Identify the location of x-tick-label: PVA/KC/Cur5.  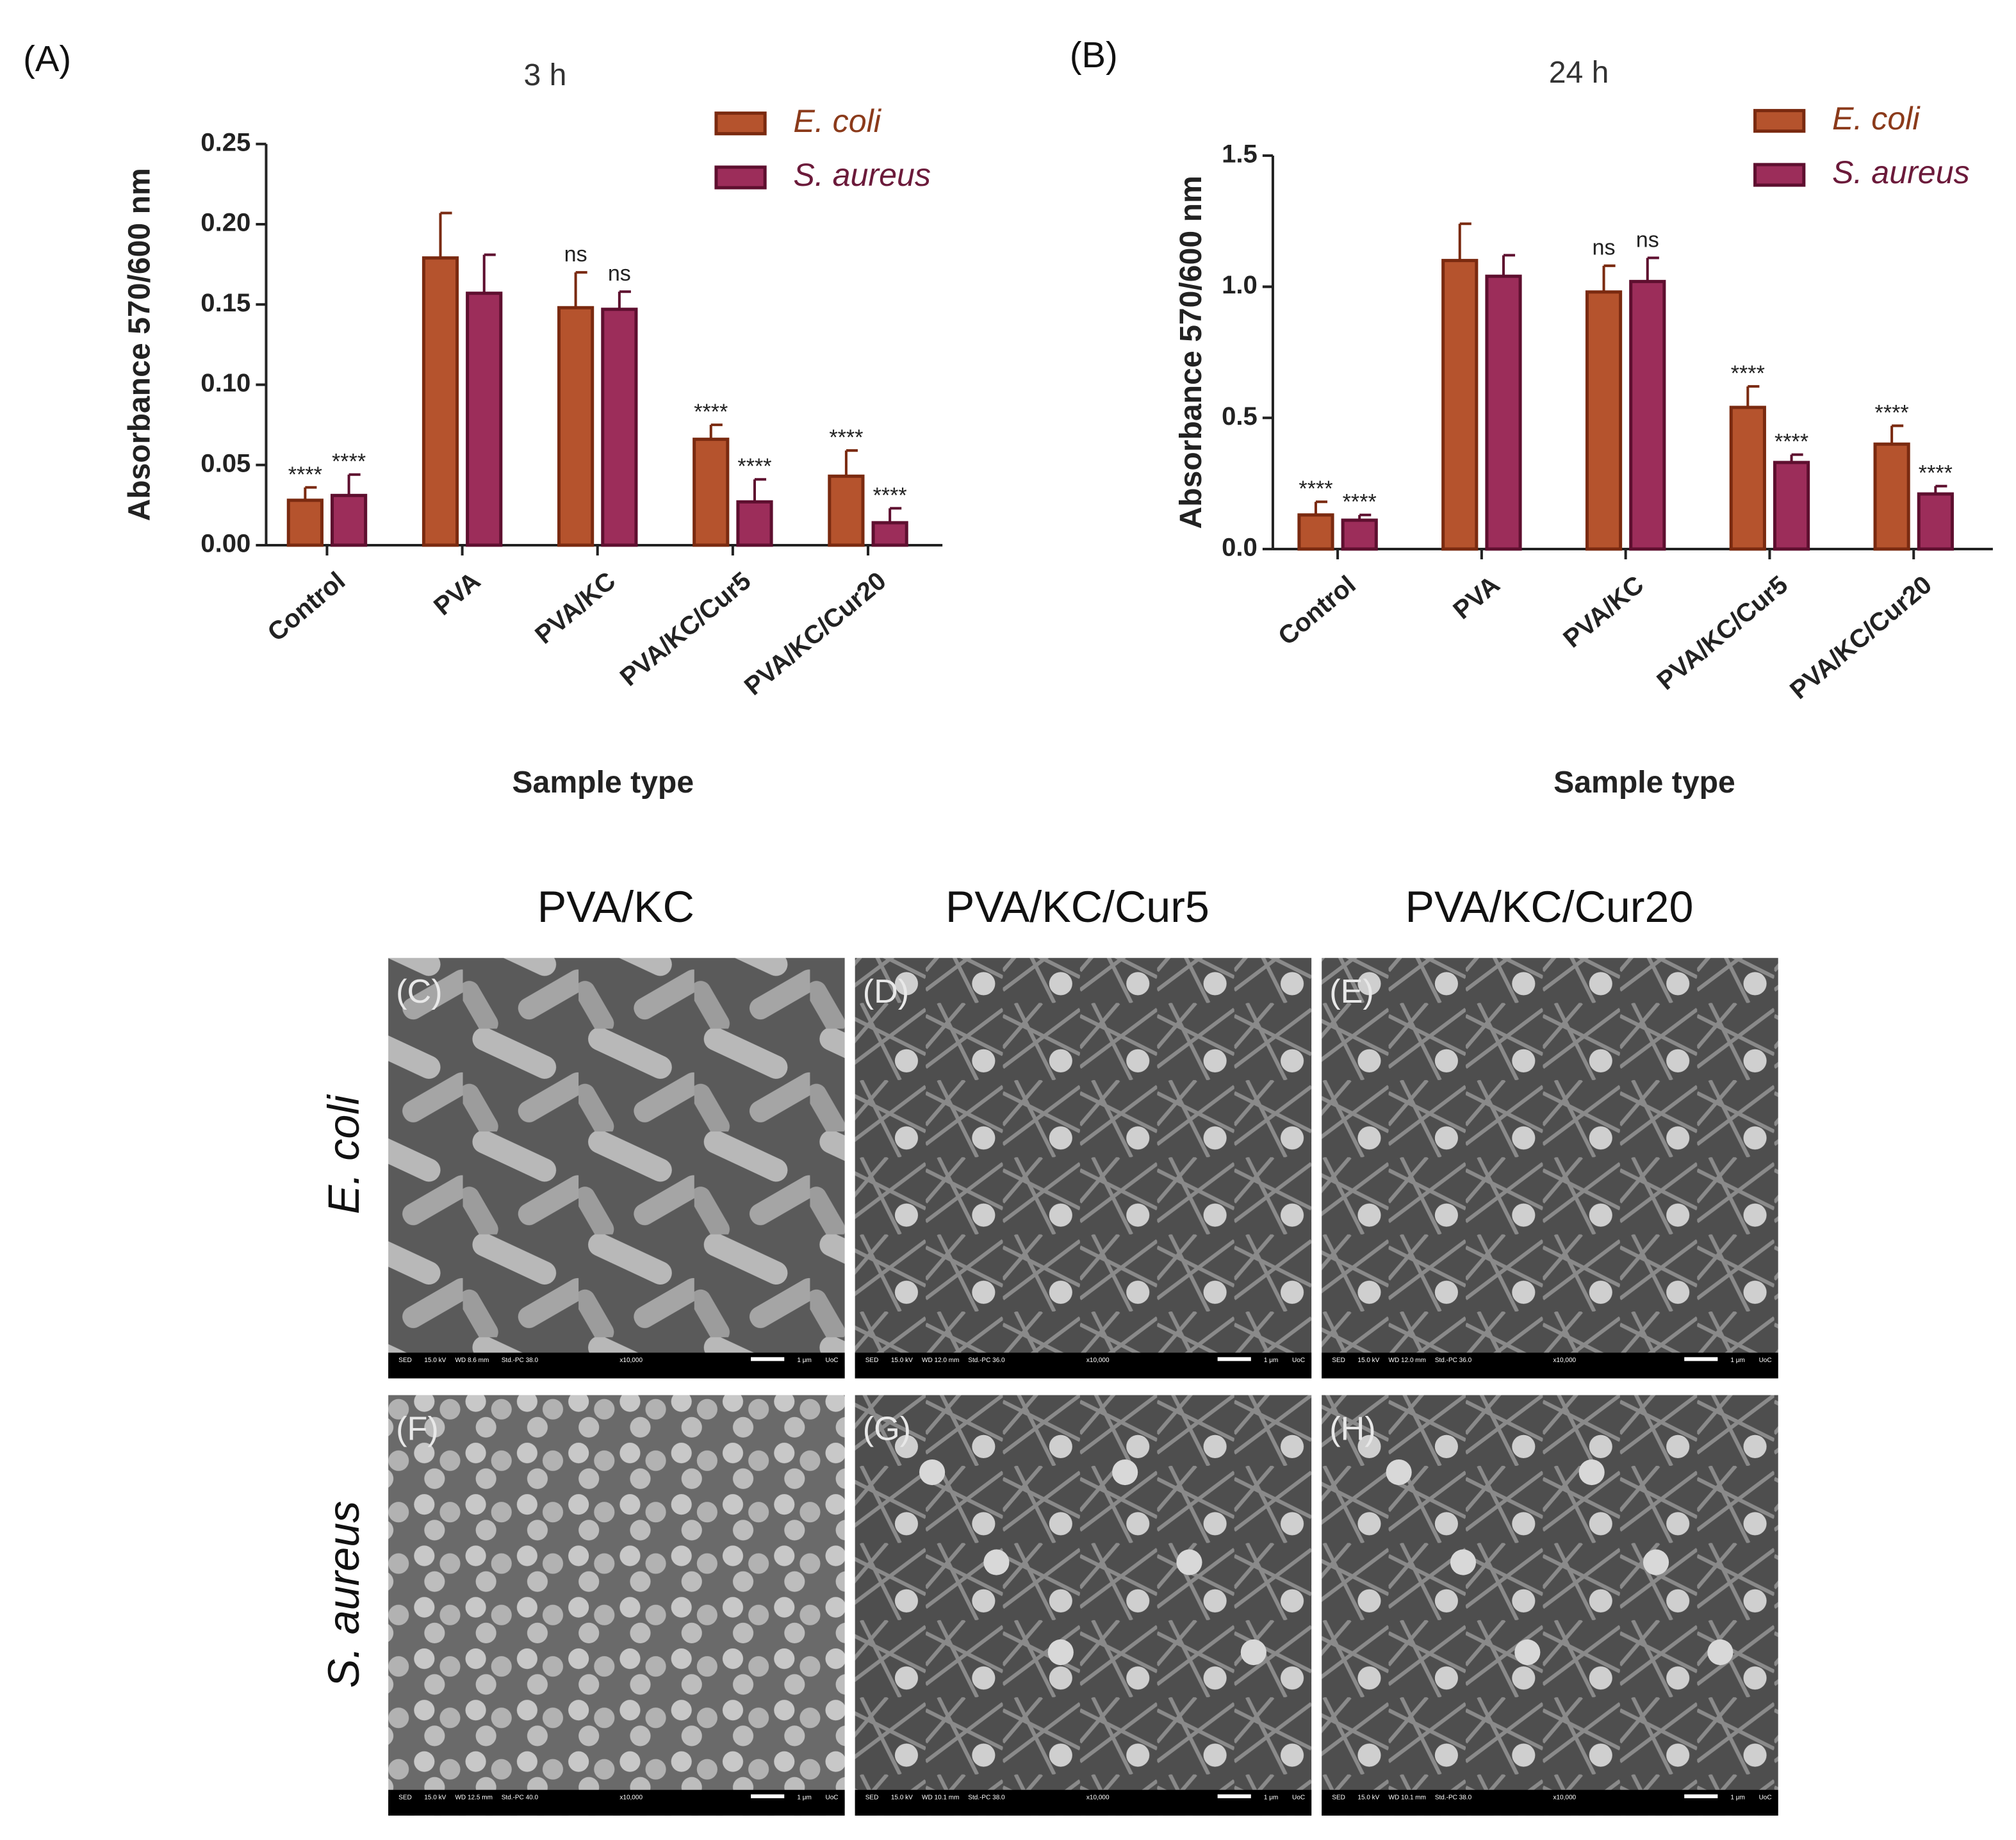
(1722, 633).